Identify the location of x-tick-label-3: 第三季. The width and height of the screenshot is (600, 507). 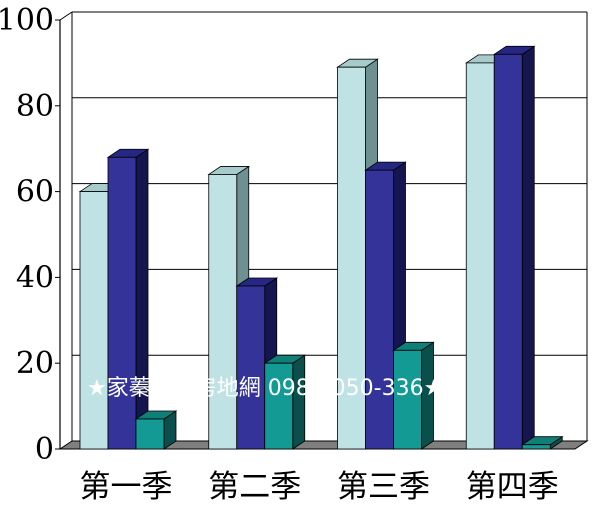
(383, 487).